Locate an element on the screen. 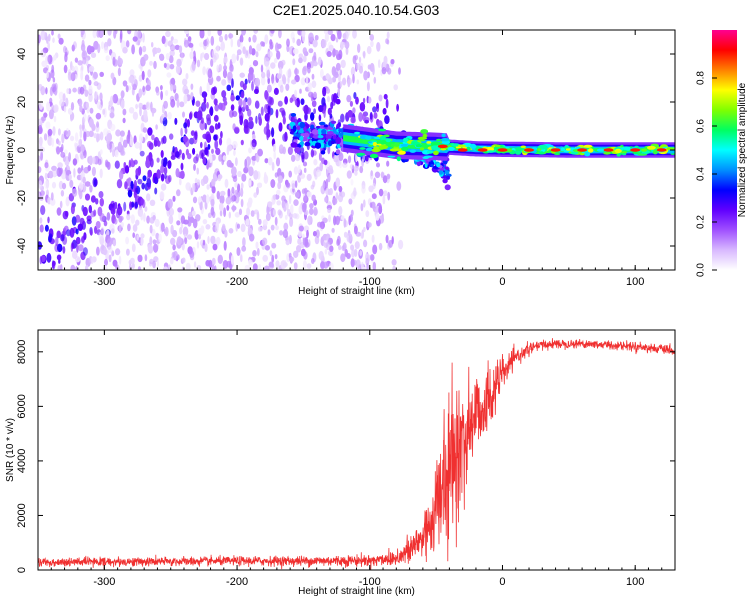  colorbar-label: Normalized spectral amplitude is located at coordinates (742, 149).